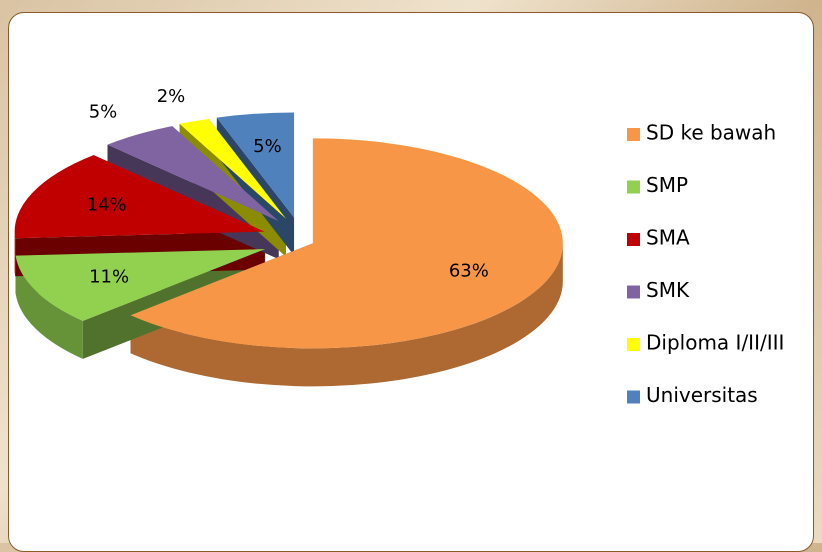 The height and width of the screenshot is (552, 822). Describe the element at coordinates (109, 276) in the screenshot. I see `data-label: 11%` at that location.